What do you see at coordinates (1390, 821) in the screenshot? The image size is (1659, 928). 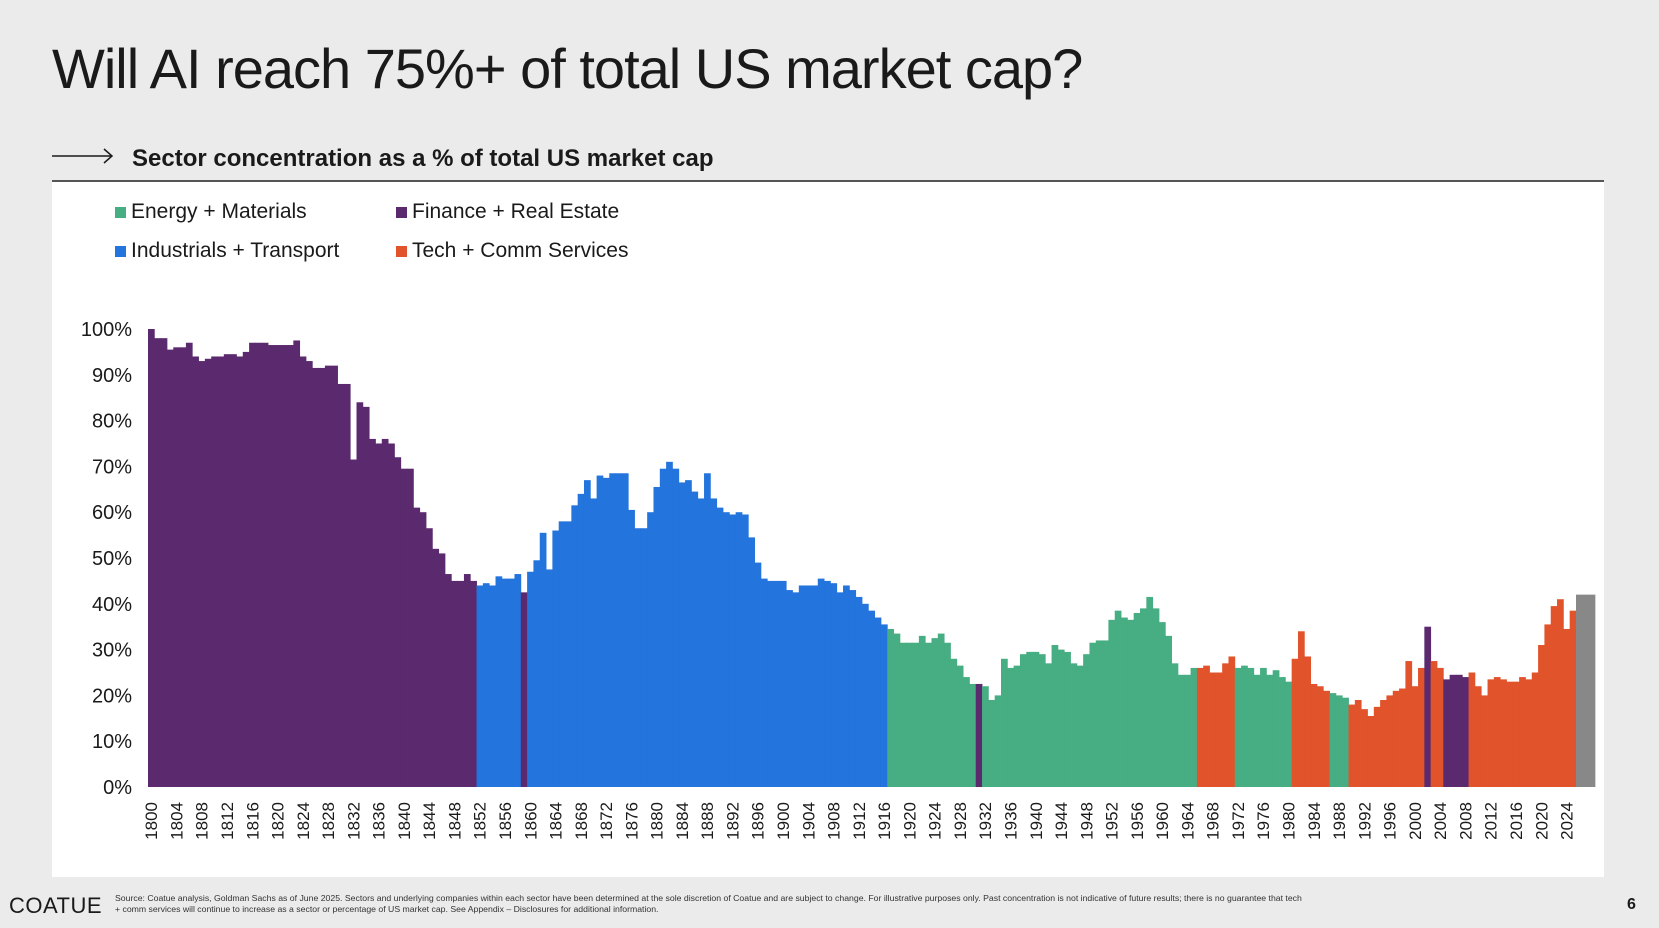 I see `x-tick-label: 1996` at bounding box center [1390, 821].